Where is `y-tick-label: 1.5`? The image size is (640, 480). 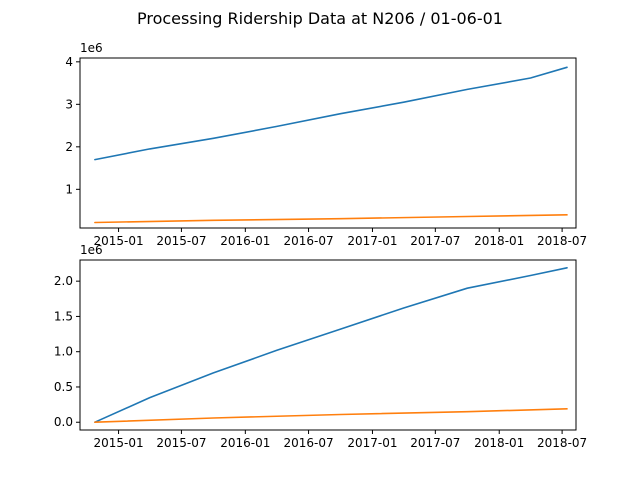 y-tick-label: 1.5 is located at coordinates (63, 316).